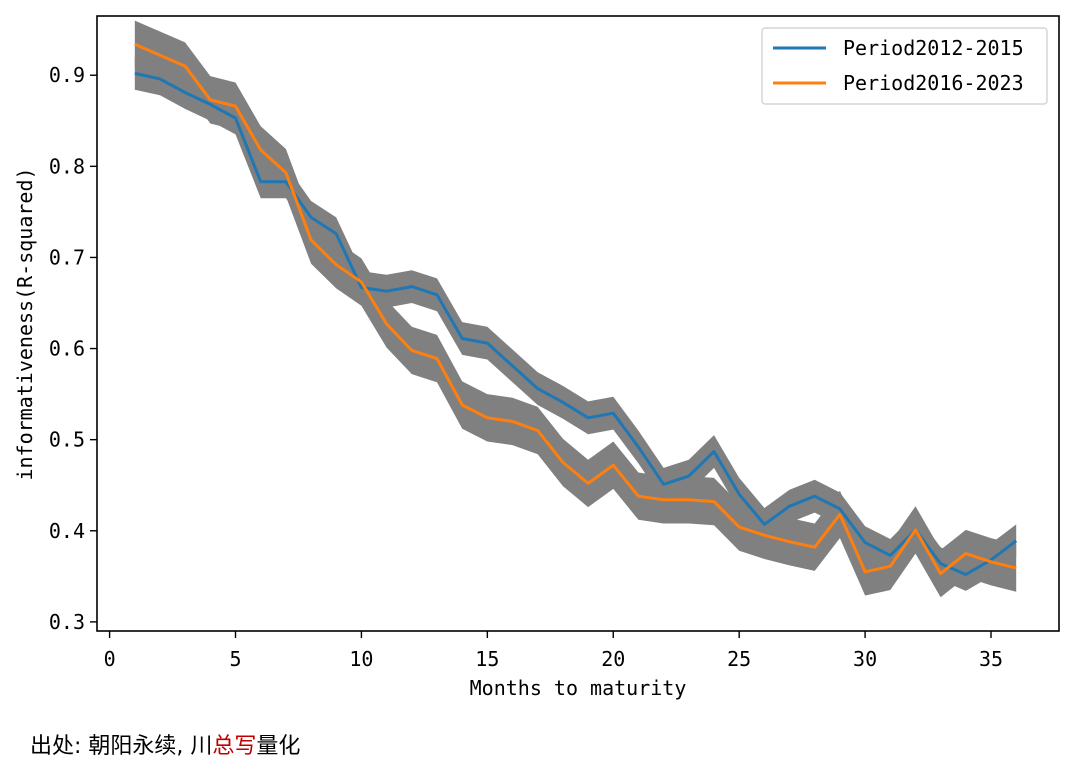  What do you see at coordinates (991, 659) in the screenshot?
I see `x-tick-label: 35` at bounding box center [991, 659].